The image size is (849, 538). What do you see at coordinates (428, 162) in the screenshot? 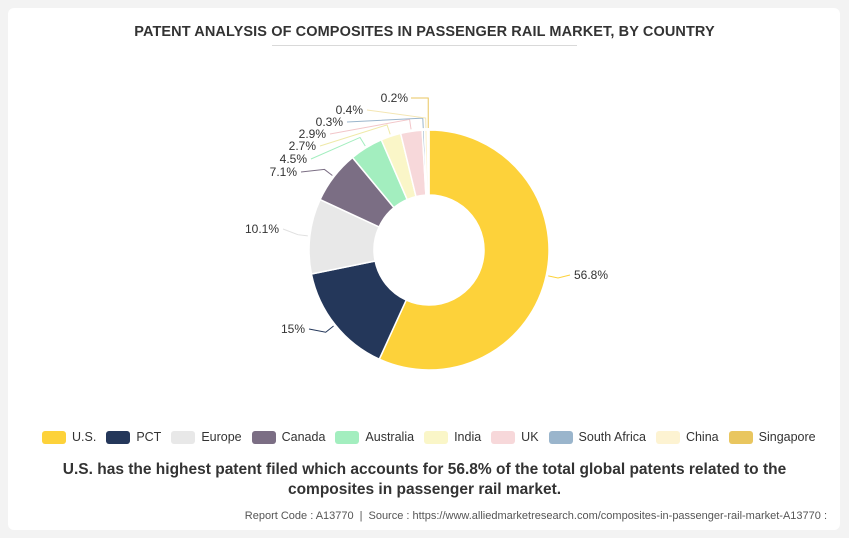
I see `slice-singapore` at bounding box center [428, 162].